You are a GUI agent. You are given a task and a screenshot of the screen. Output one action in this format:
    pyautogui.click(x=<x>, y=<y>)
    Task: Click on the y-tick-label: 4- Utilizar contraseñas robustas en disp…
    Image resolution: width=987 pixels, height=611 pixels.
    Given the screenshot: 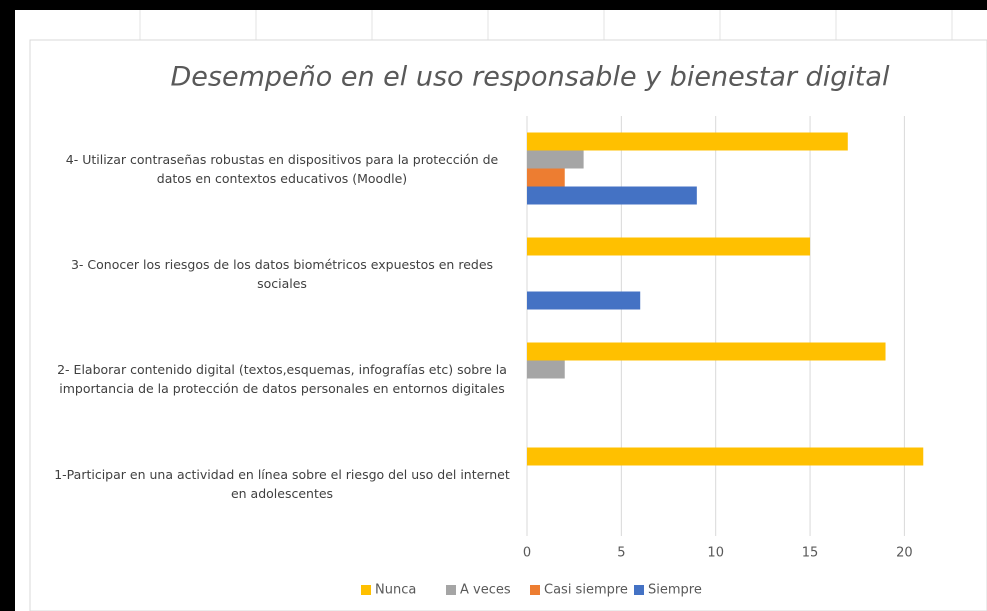 What is the action you would take?
    pyautogui.click(x=282, y=168)
    